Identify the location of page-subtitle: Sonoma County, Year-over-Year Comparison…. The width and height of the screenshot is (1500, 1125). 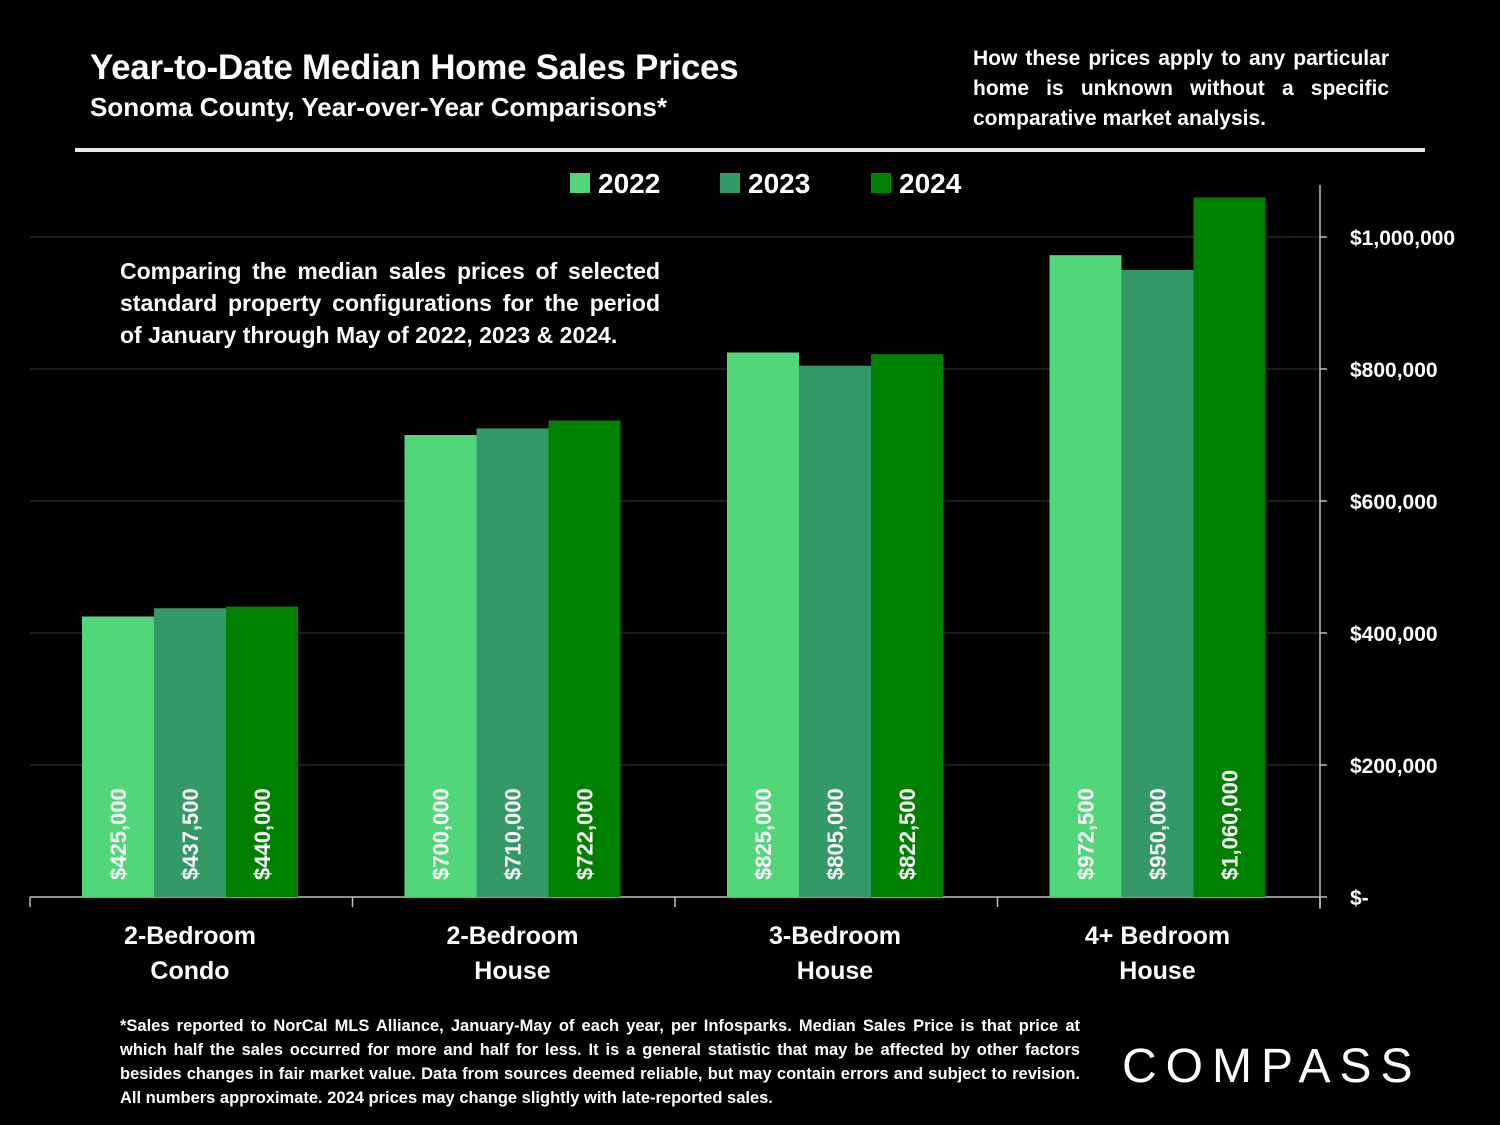
(378, 107).